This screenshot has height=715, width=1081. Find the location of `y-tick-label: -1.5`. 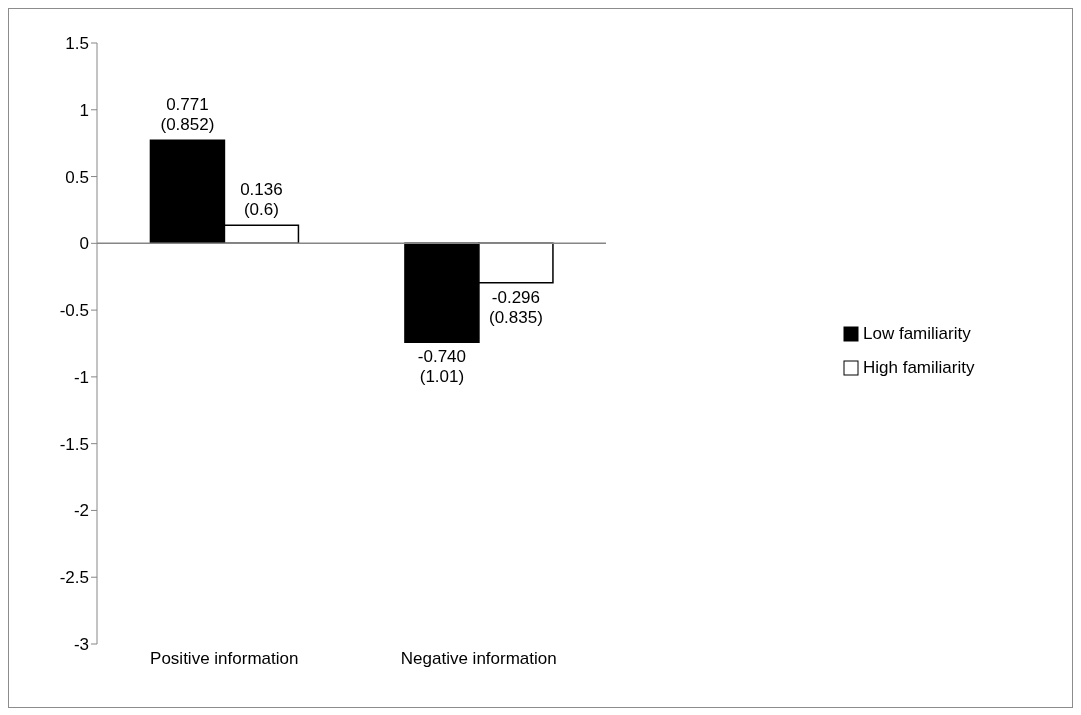

y-tick-label: -1.5 is located at coordinates (74, 444).